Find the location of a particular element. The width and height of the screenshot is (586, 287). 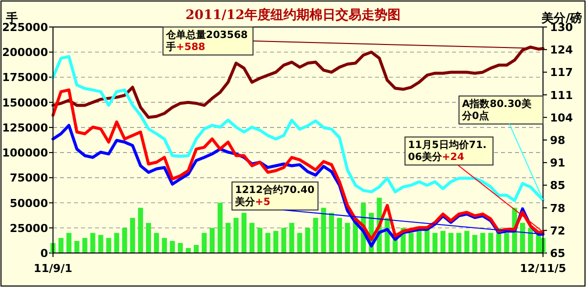

y-tick-label: 175000 is located at coordinates (25, 77).